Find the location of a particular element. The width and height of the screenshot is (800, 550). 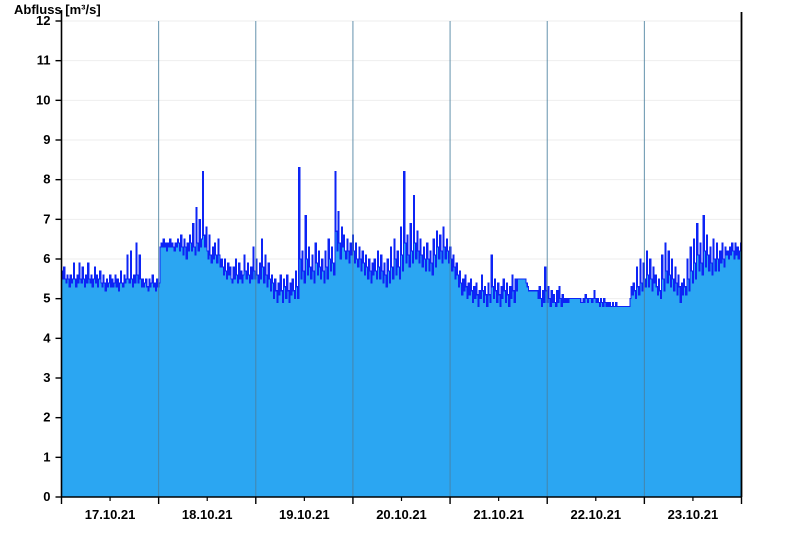

y-tick-label: 3 is located at coordinates (46, 377).